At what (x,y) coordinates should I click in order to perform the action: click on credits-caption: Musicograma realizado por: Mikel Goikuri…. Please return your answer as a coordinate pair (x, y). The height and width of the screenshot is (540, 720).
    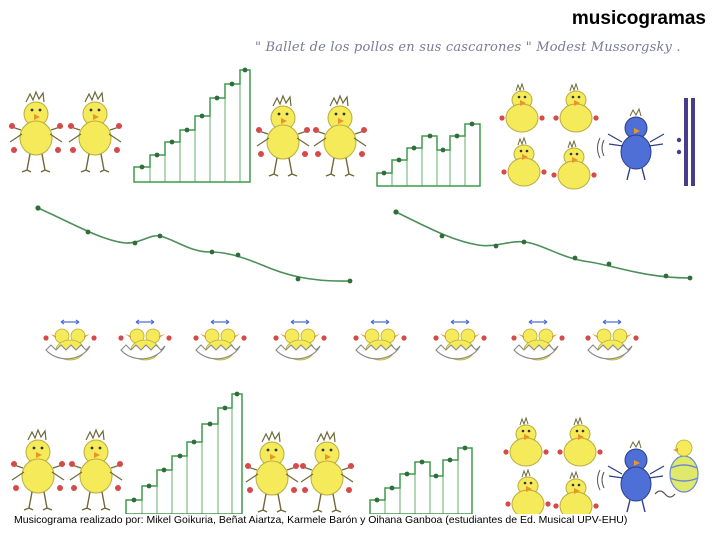
    Looking at the image, I should click on (359, 520).